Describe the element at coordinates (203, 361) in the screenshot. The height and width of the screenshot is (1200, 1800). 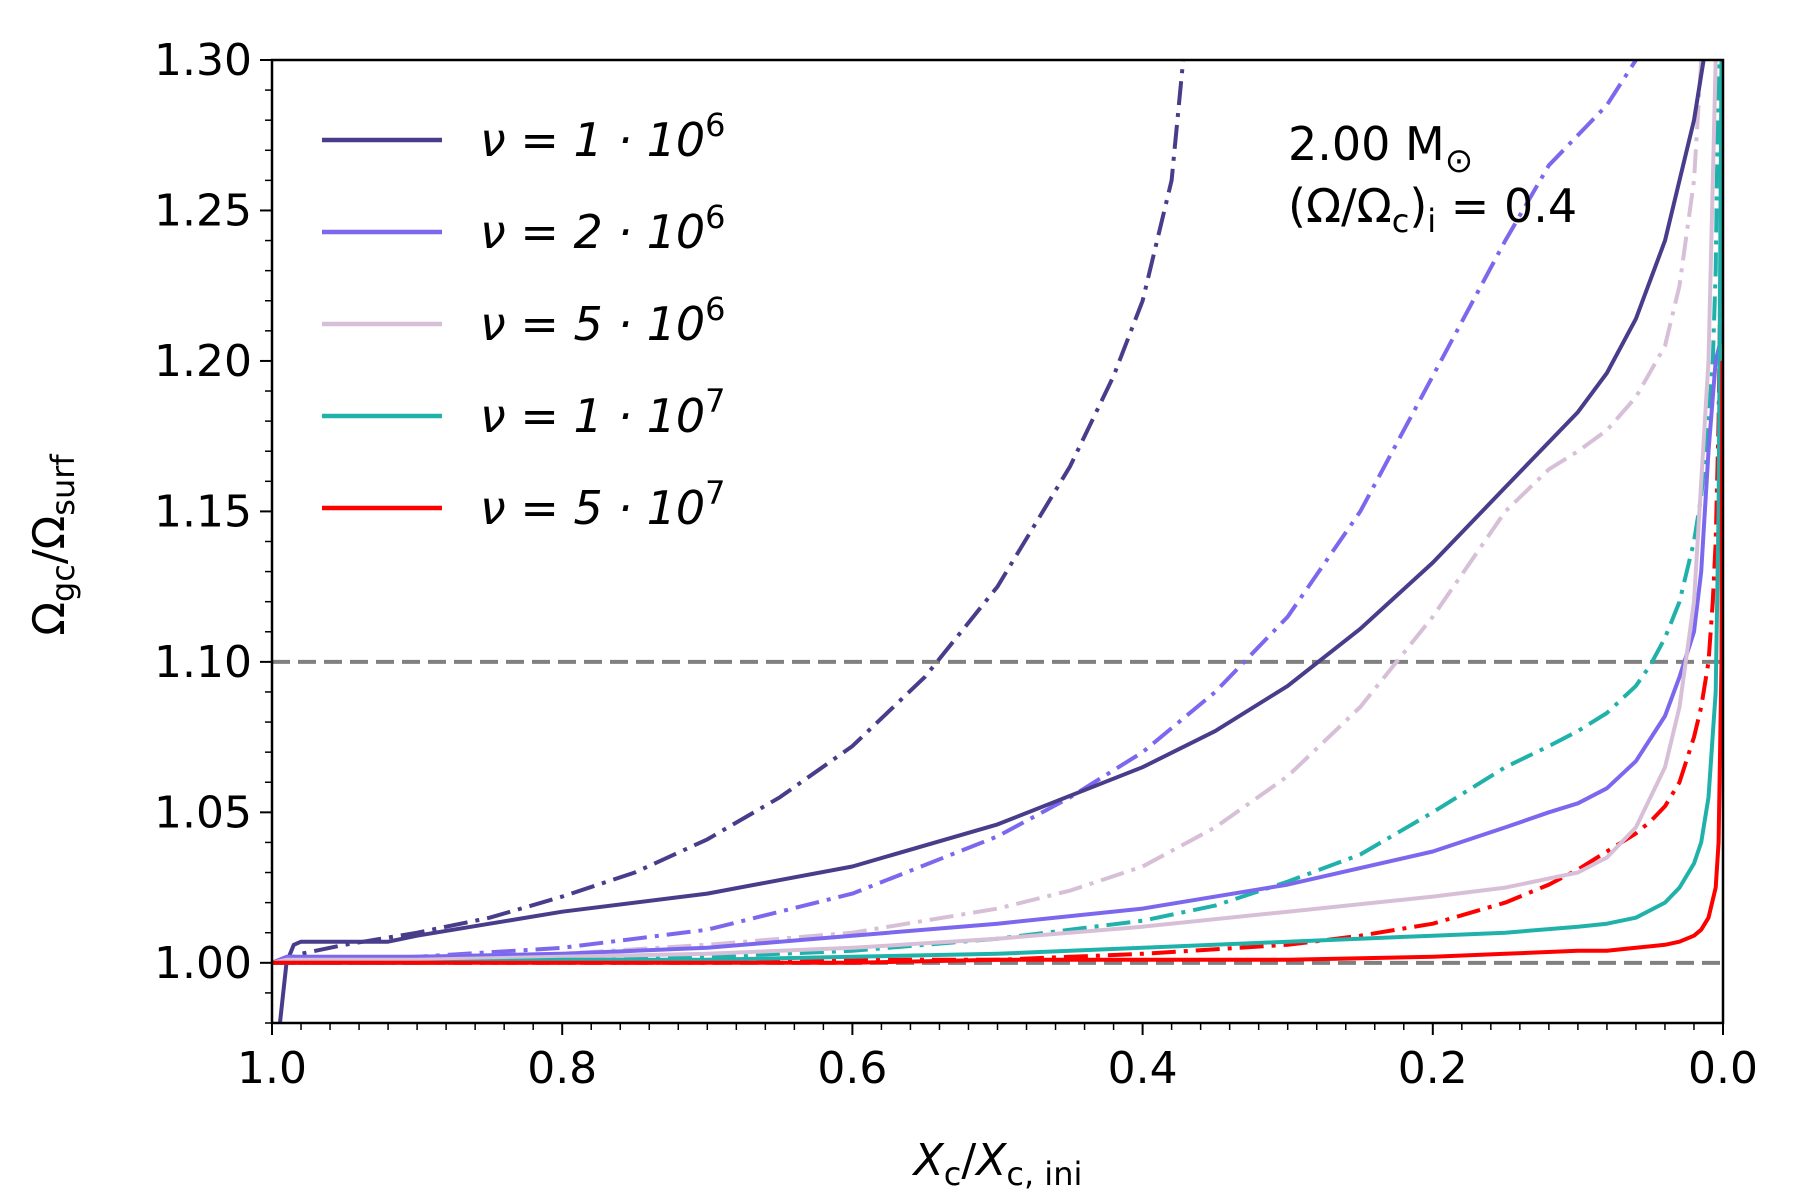
I see `y-tick-label: 1.20` at that location.